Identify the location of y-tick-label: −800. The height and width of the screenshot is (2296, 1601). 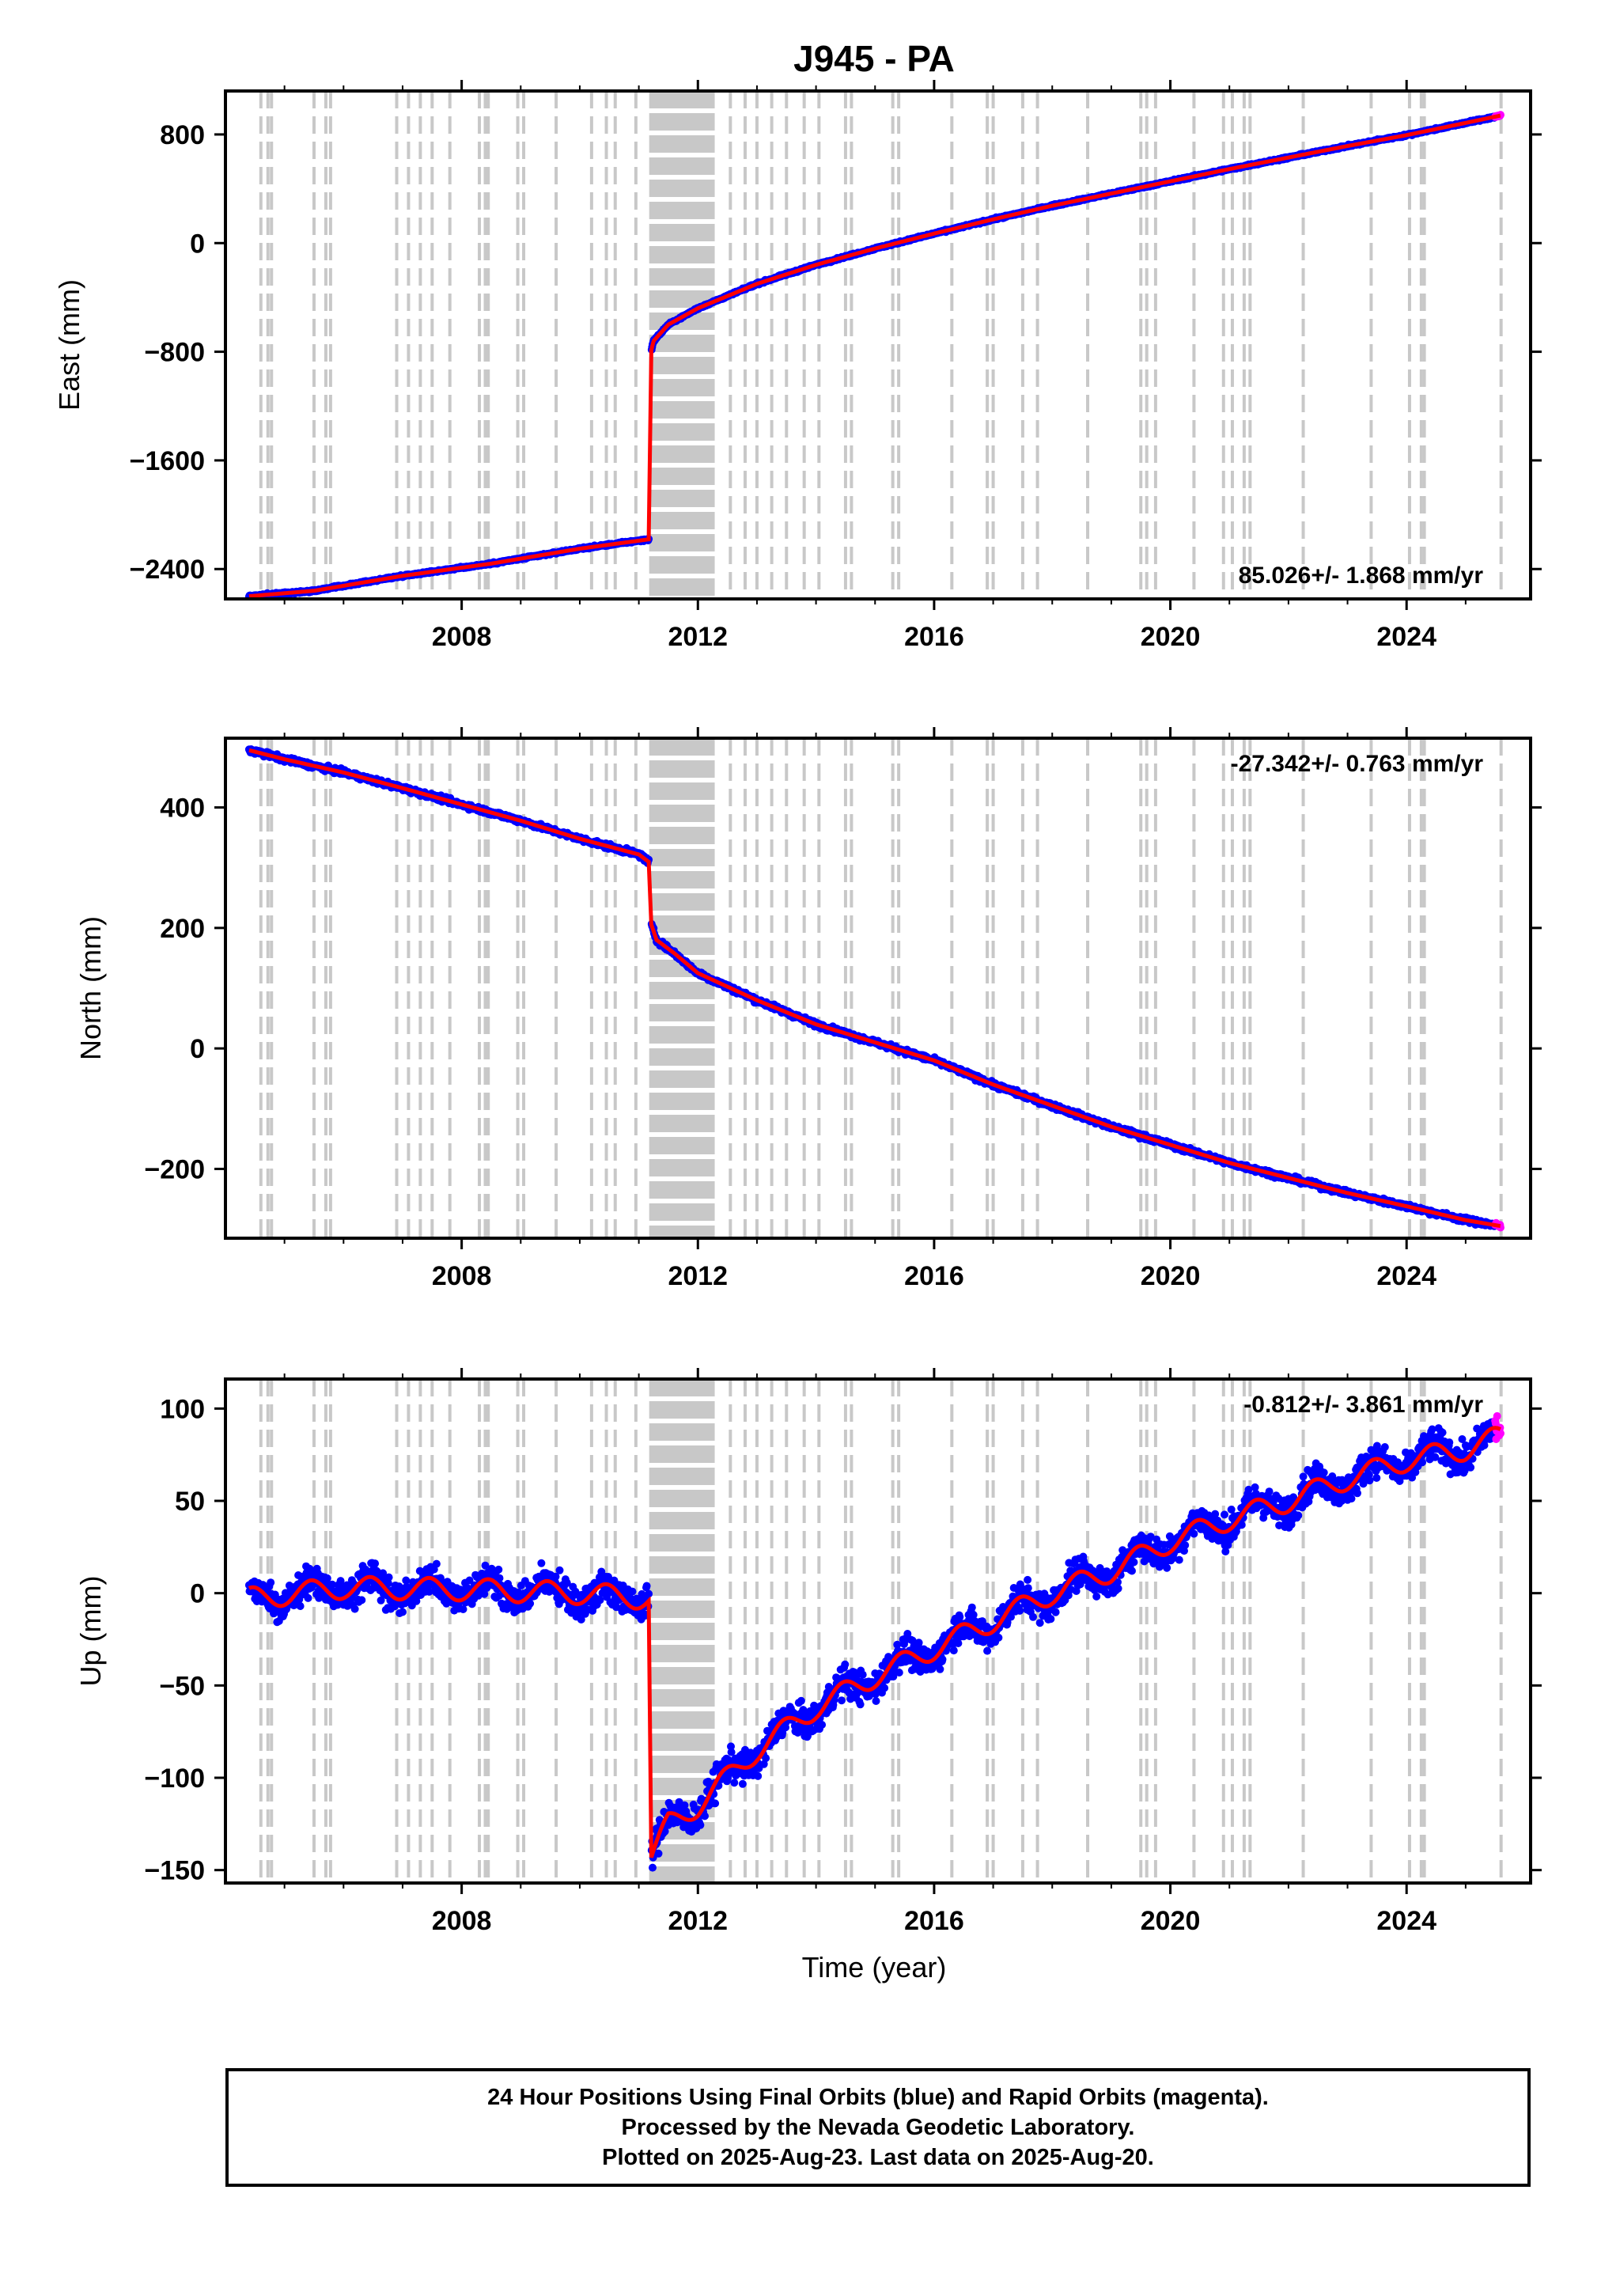
(175, 353).